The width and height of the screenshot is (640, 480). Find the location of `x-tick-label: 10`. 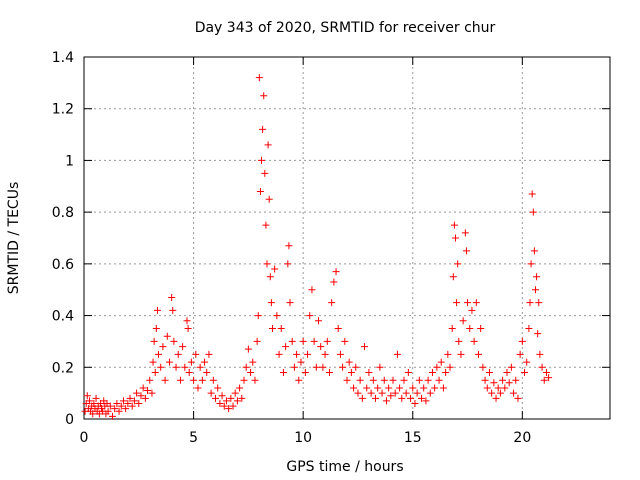

x-tick-label: 10 is located at coordinates (303, 438).